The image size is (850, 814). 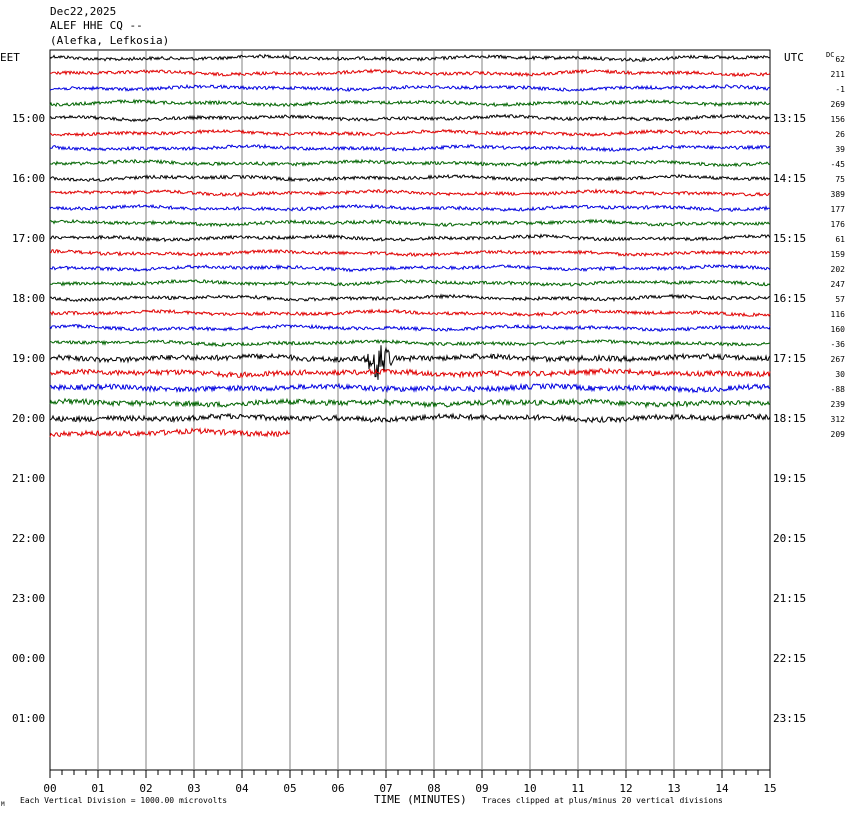 What do you see at coordinates (838, 404) in the screenshot?
I see `dc-offset-label: 239` at bounding box center [838, 404].